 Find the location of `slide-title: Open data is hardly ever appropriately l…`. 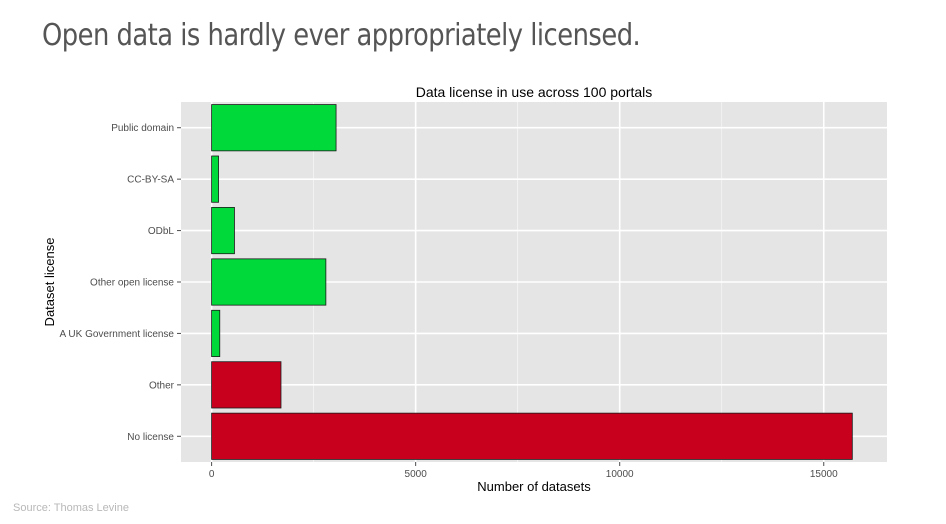

slide-title: Open data is hardly ever appropriately l… is located at coordinates (341, 35).